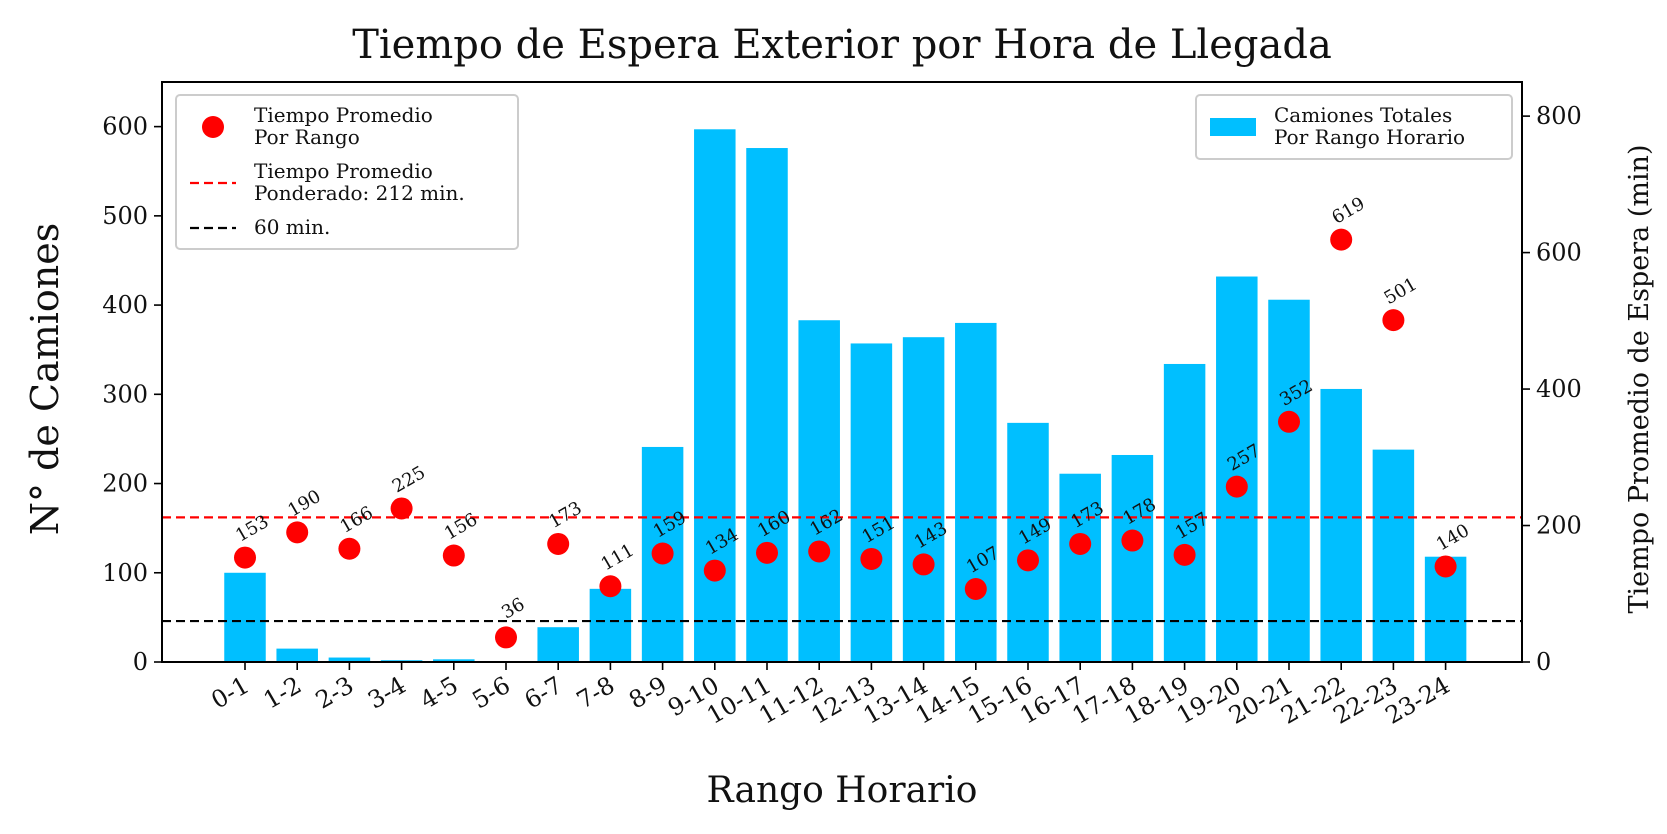 The height and width of the screenshot is (834, 1667). I want to click on legend-left-entry-2-line-0: 60 min., so click(292, 227).